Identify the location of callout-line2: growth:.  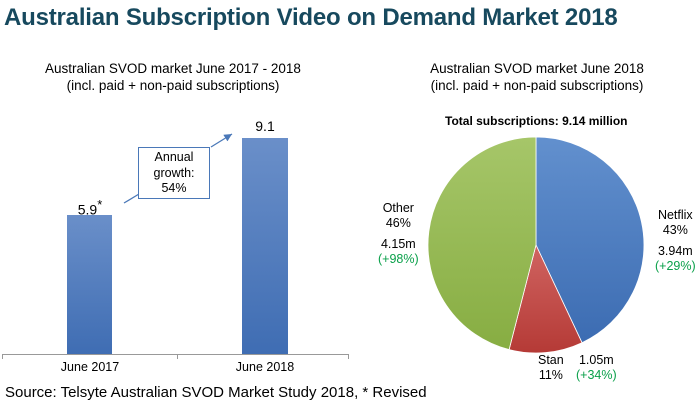
(174, 172).